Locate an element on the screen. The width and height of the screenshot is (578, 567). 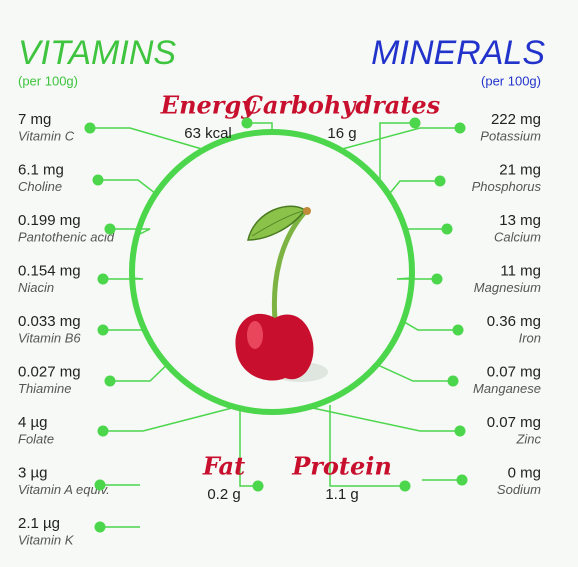
vitamin-amount: 4 µg is located at coordinates (33, 422).